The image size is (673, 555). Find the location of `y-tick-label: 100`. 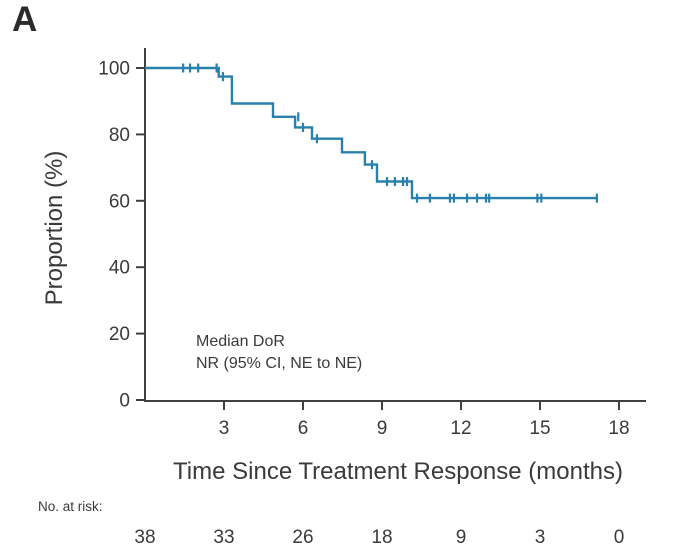

y-tick-label: 100 is located at coordinates (114, 68).